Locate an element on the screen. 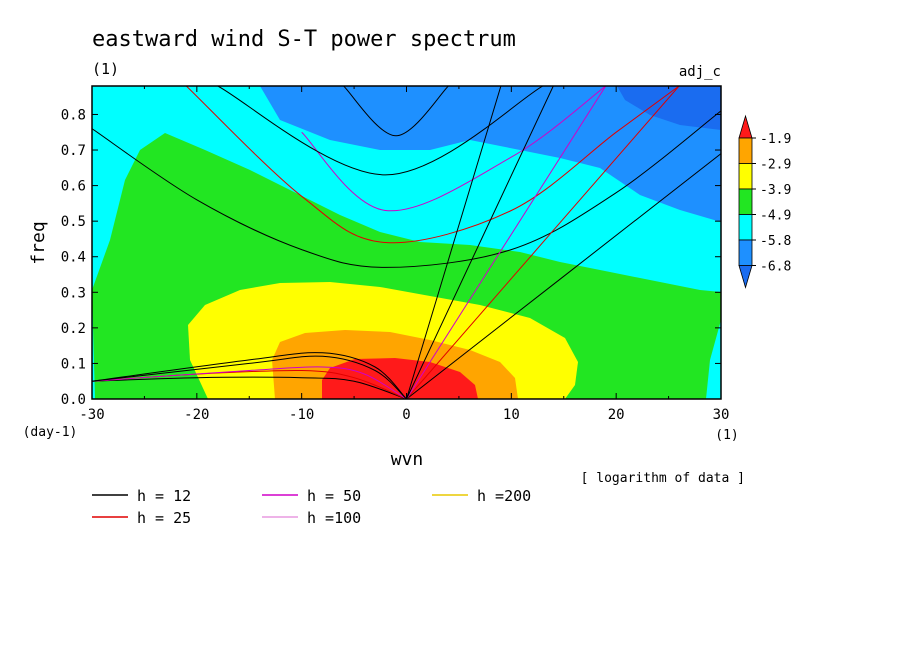  fill-level-dark-blue is located at coordinates (669, 108).